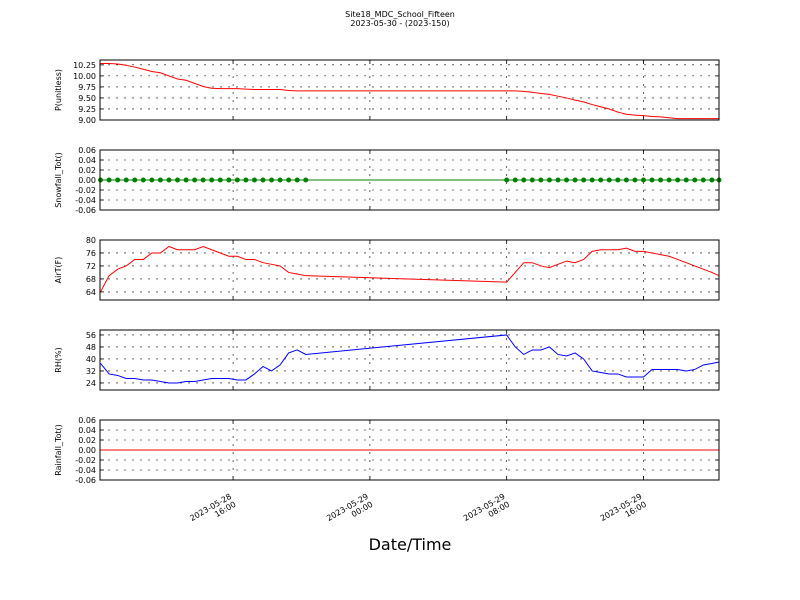 This screenshot has height=600, width=800. What do you see at coordinates (91, 240) in the screenshot?
I see `y-tick-label: 80` at bounding box center [91, 240].